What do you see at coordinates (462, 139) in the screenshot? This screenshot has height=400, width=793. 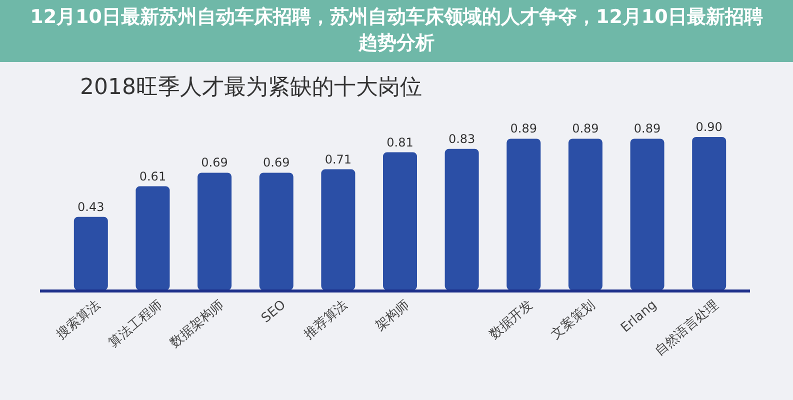 I see `data-label: 0.83` at bounding box center [462, 139].